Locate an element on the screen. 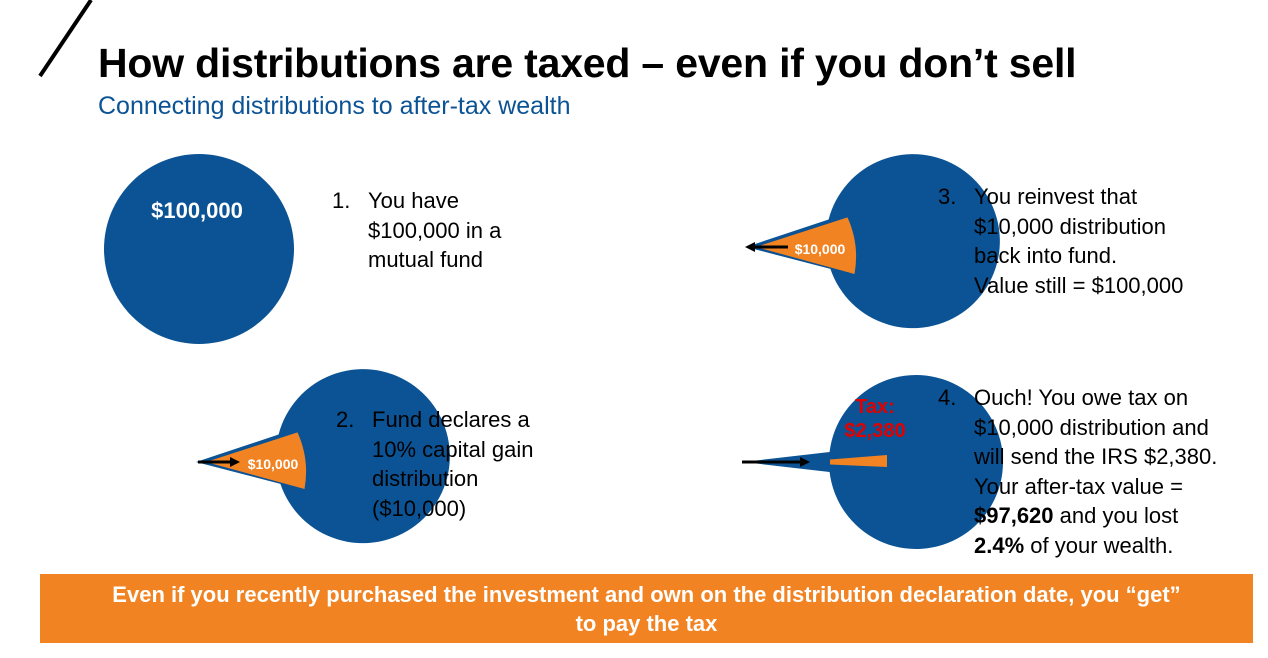  pie-step-1: $100,000 is located at coordinates (199, 249).